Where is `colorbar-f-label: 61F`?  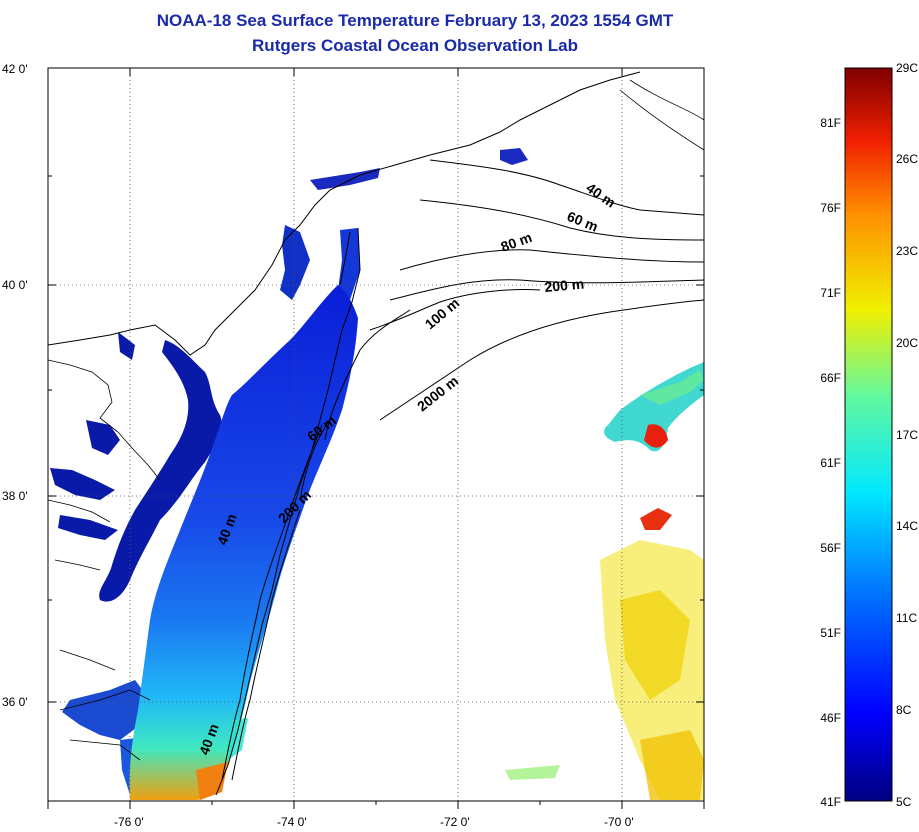
colorbar-f-label: 61F is located at coordinates (830, 463).